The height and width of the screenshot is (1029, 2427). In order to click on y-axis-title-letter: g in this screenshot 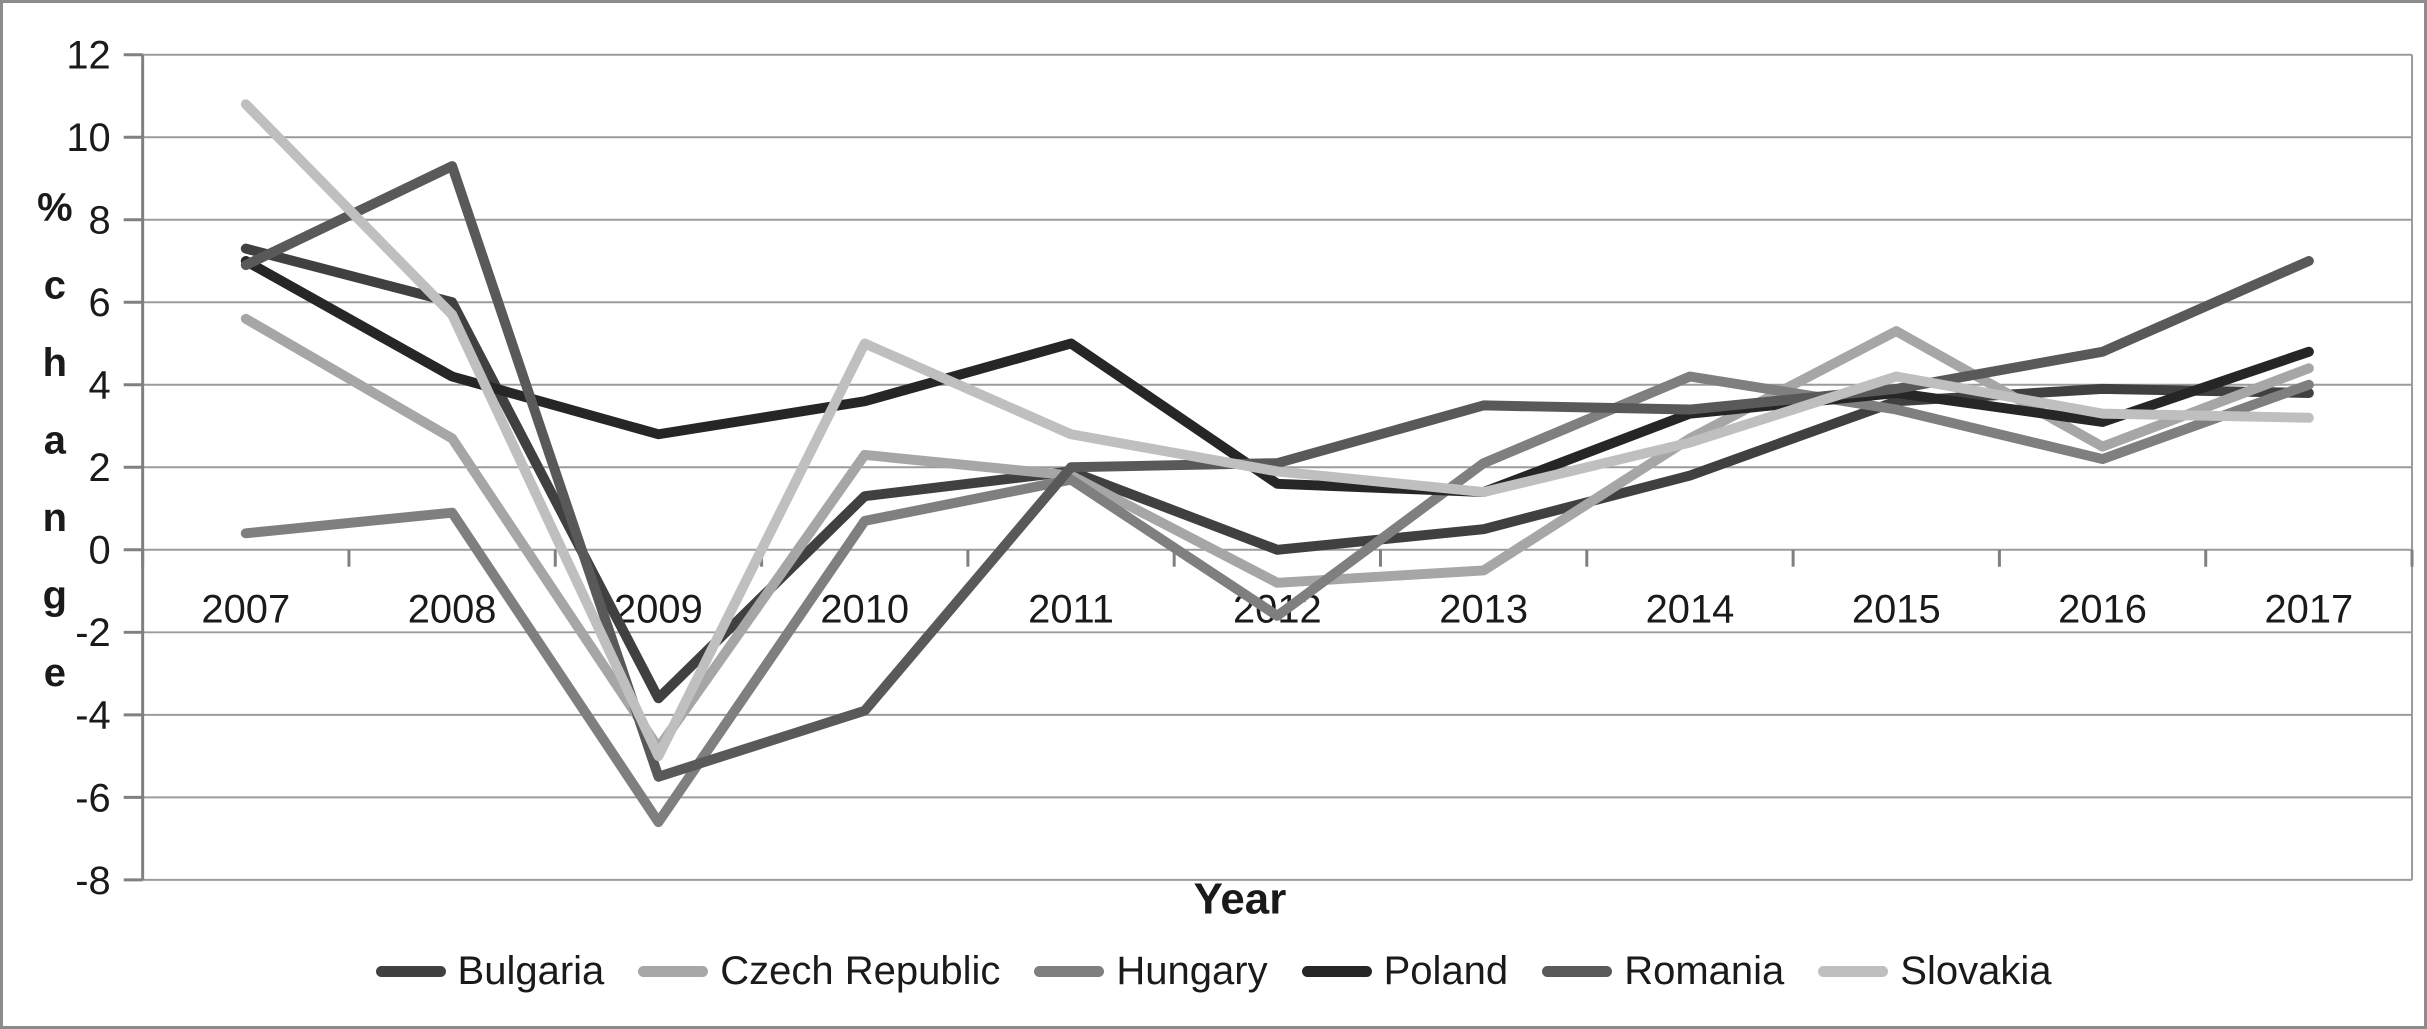, I will do `click(55, 596)`.